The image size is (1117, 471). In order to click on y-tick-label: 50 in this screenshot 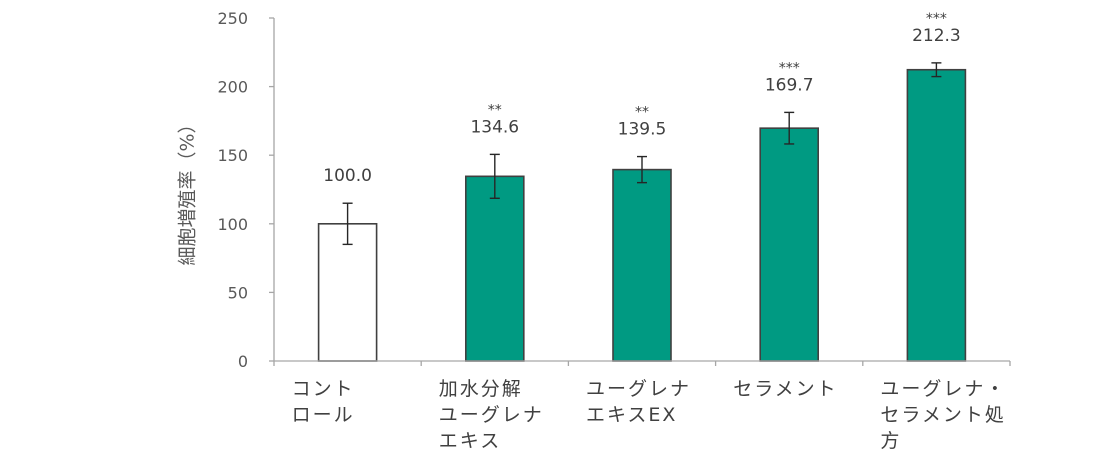, I will do `click(238, 292)`.